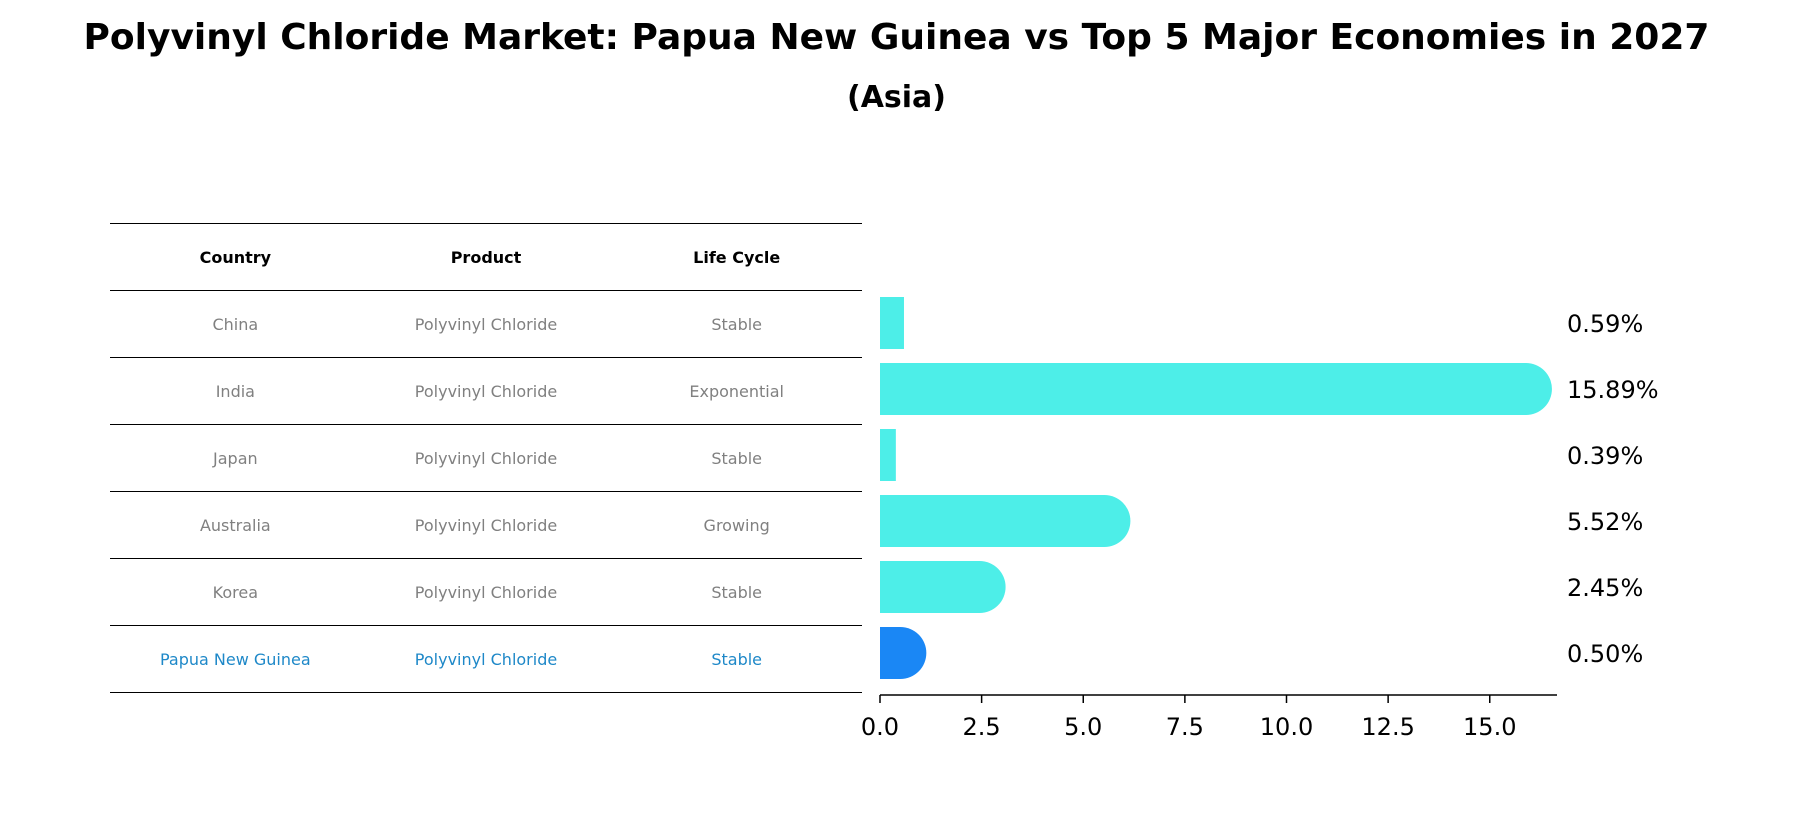  I want to click on value-label: 5.52%, so click(1605, 522).